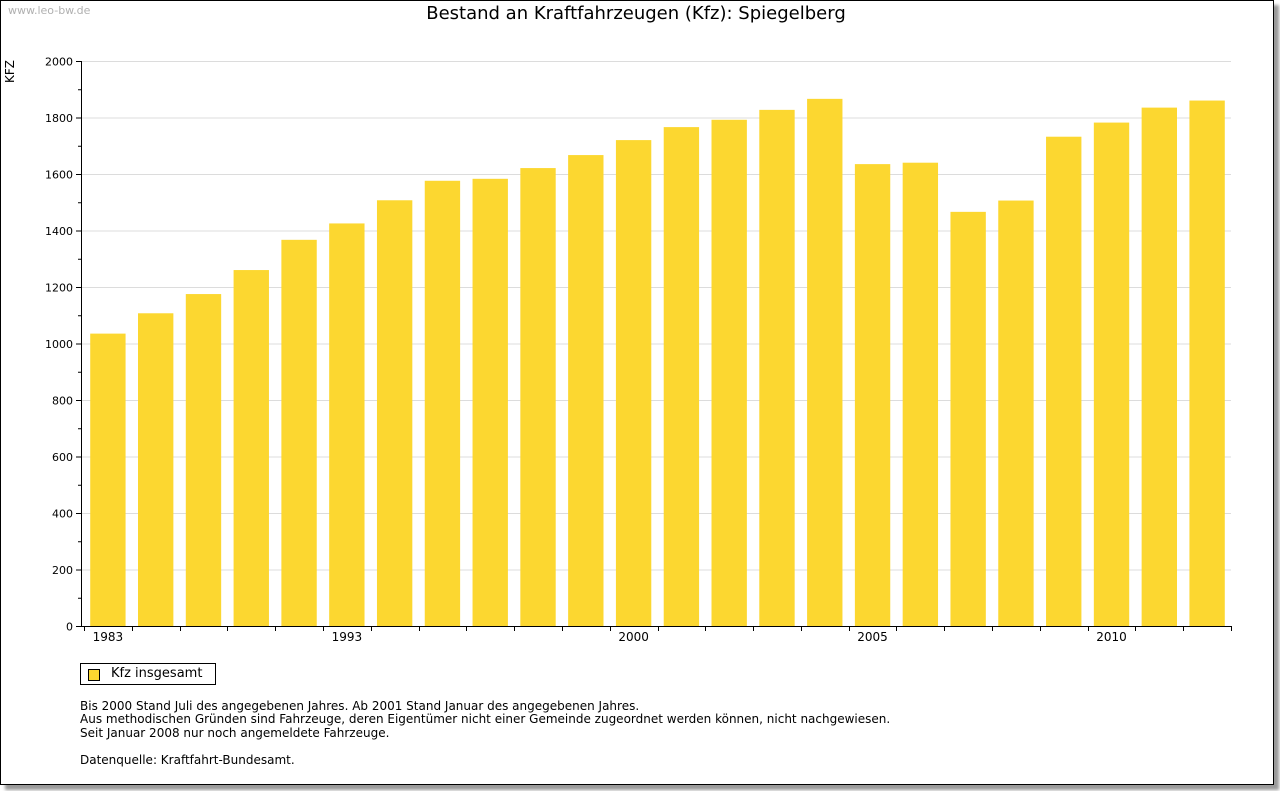 This screenshot has width=1280, height=791. Describe the element at coordinates (62, 401) in the screenshot. I see `y-tick-label: 800` at that location.